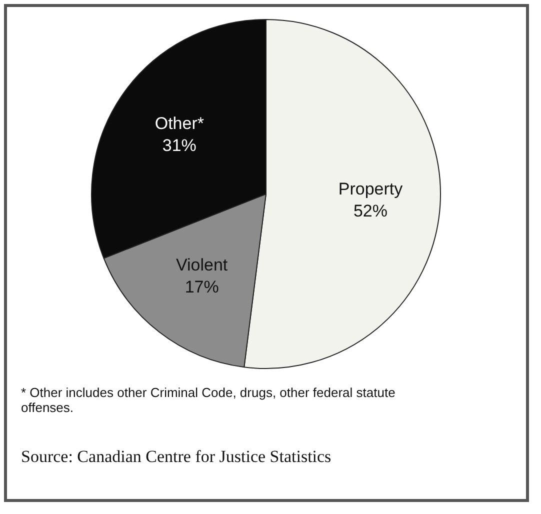  Describe the element at coordinates (371, 188) in the screenshot. I see `slice-label: Property` at that location.